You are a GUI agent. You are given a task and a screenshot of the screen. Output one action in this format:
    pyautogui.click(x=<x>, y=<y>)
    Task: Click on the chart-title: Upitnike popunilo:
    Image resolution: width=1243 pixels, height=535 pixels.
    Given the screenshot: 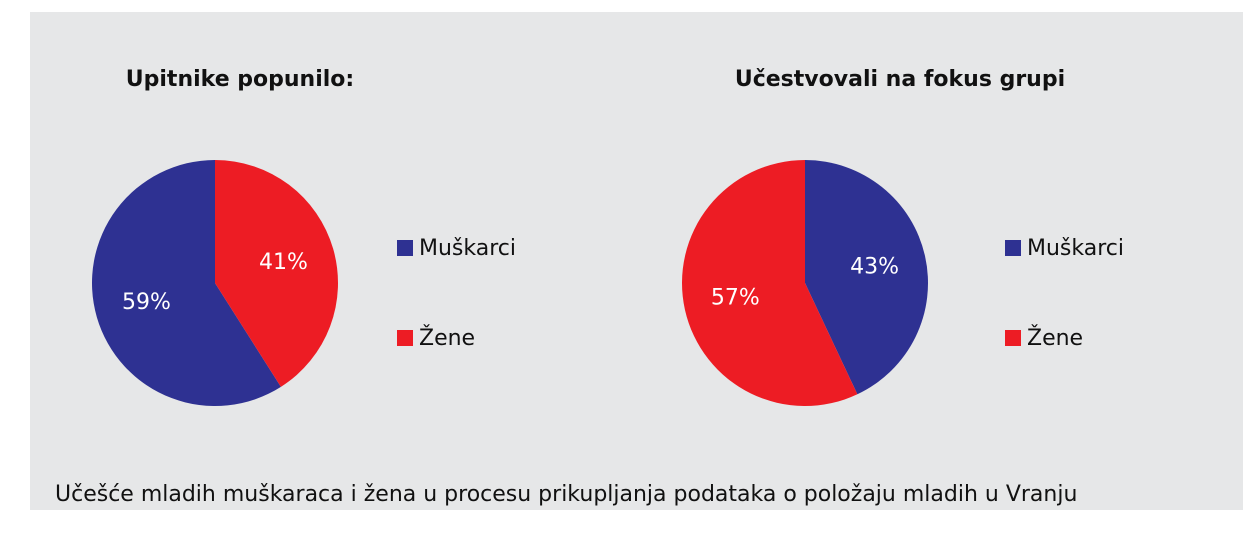 What is the action you would take?
    pyautogui.click(x=240, y=79)
    